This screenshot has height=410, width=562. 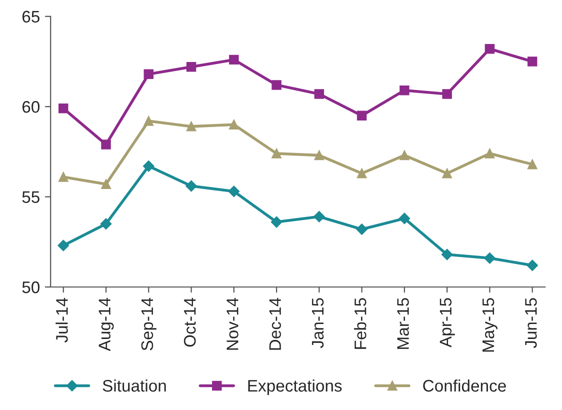 I want to click on legend-label: Confidence, so click(x=464, y=385).